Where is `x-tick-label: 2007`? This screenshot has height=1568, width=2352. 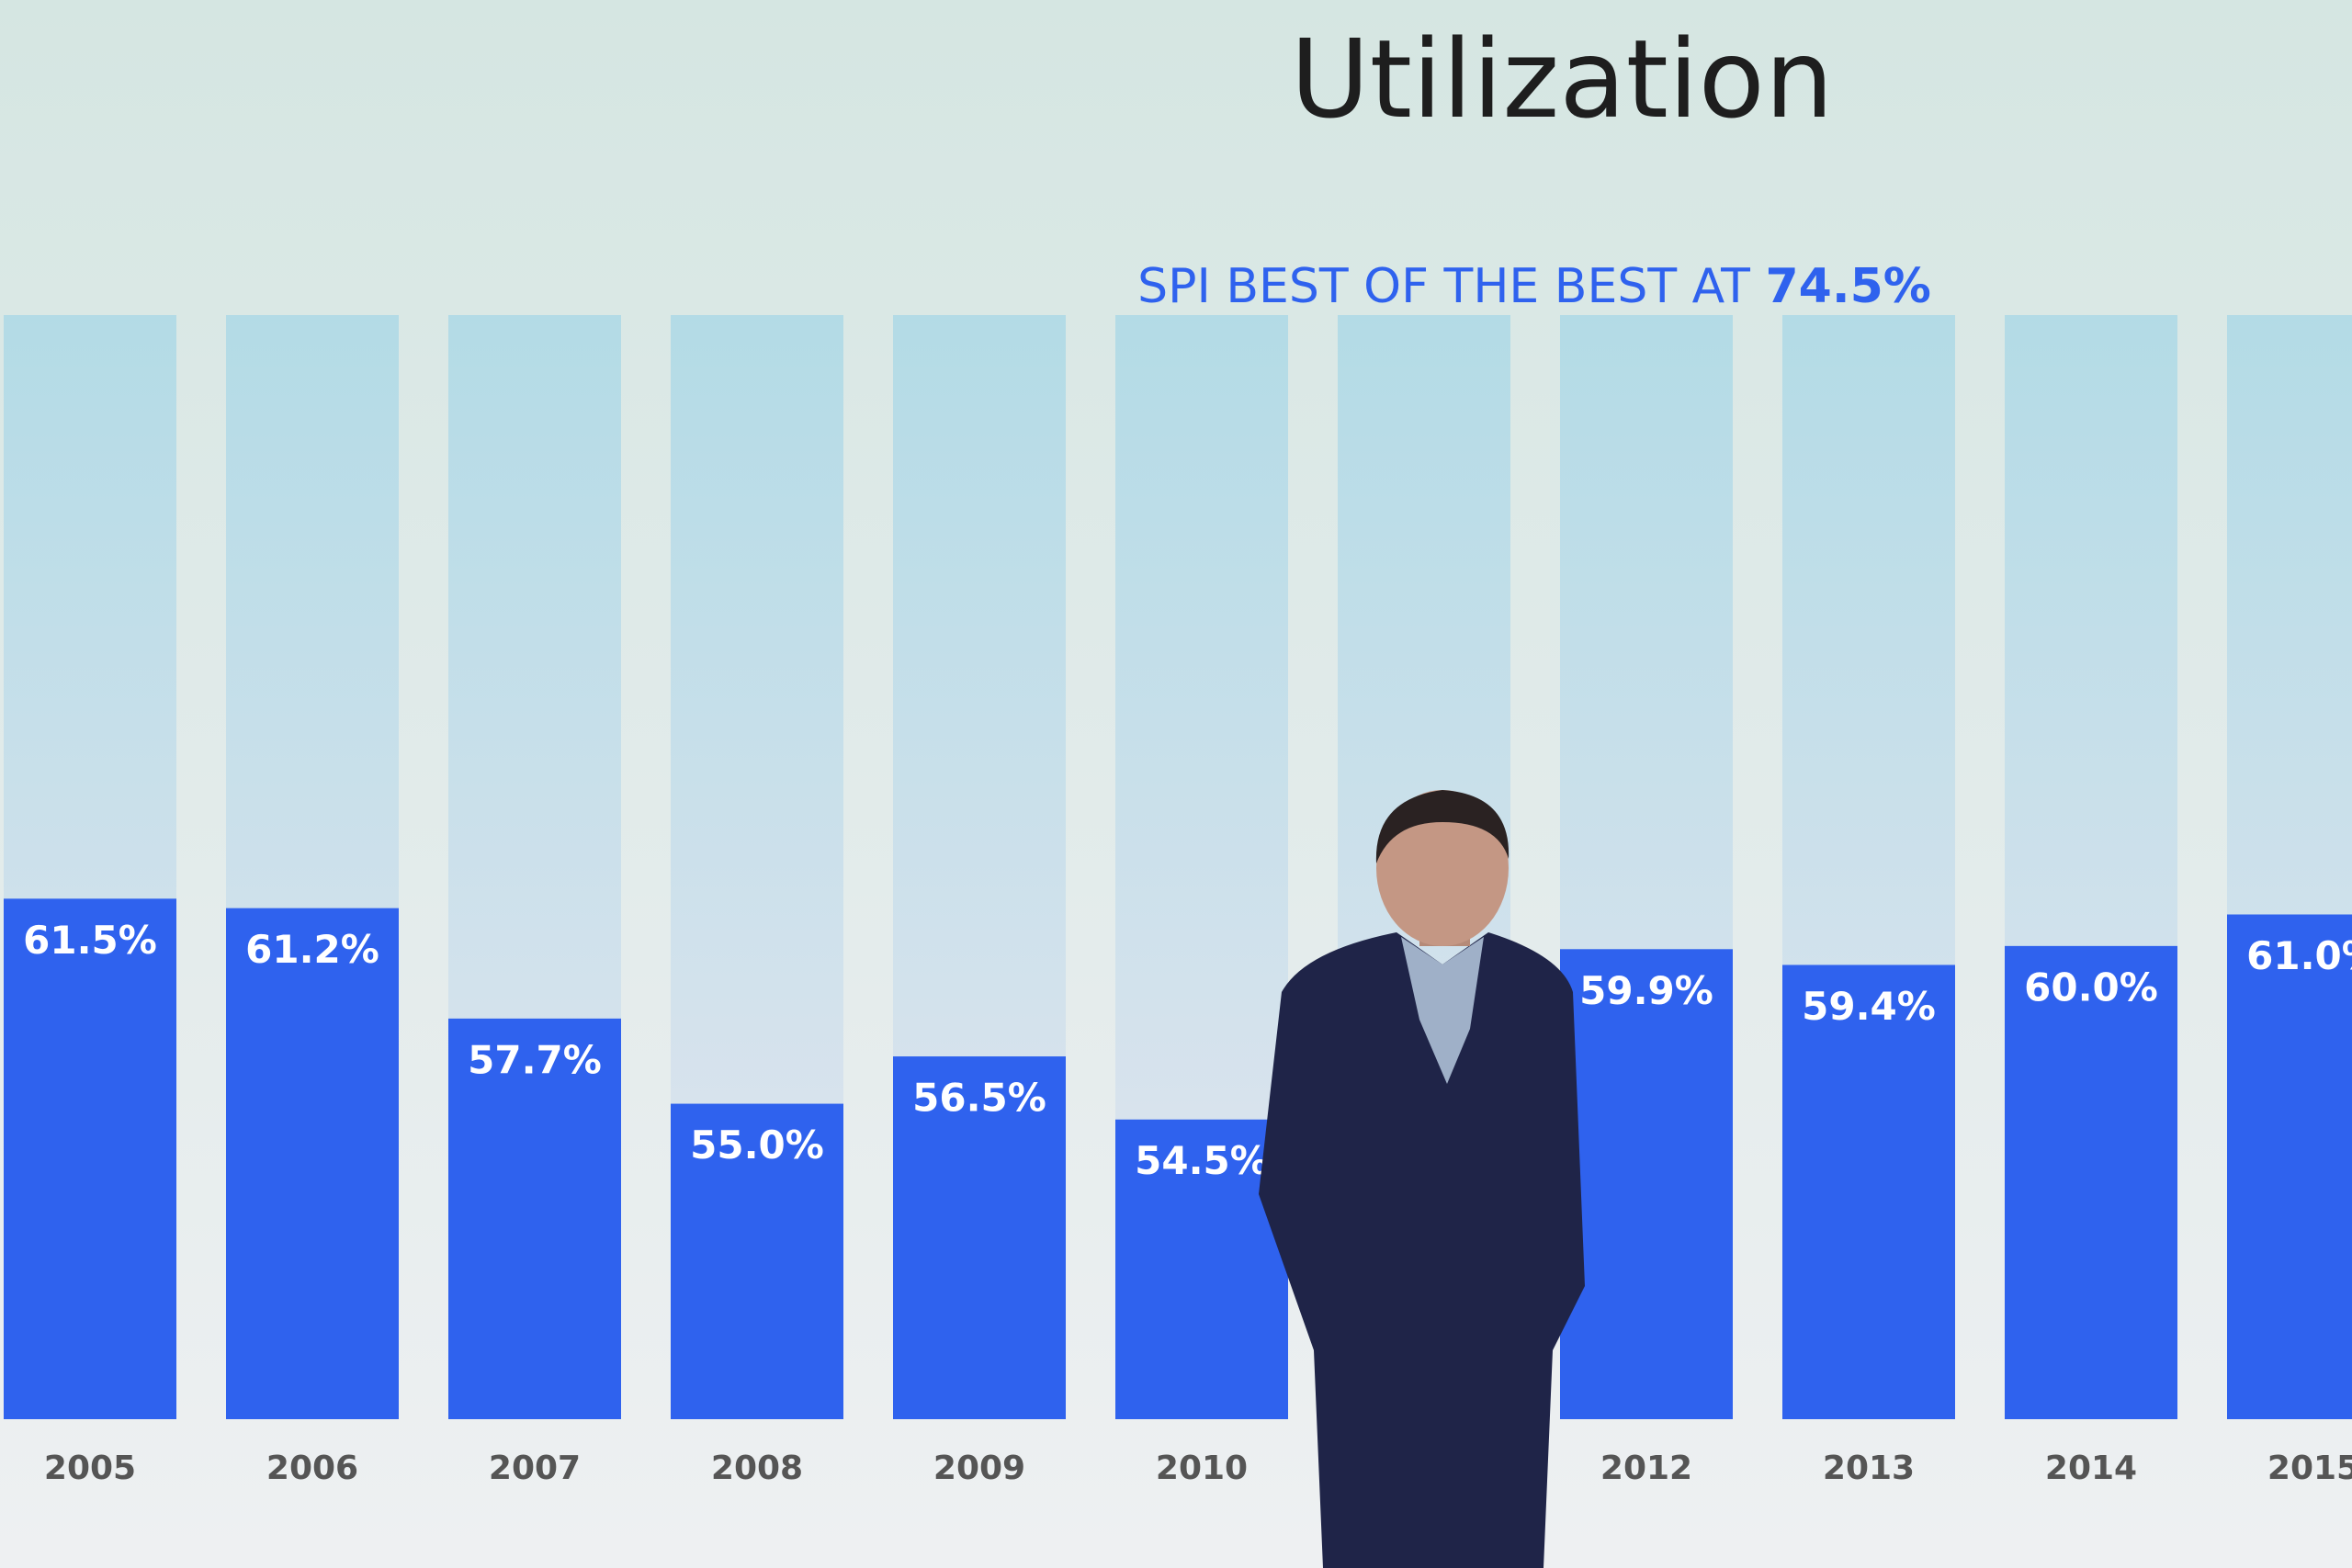
x-tick-label: 2007 is located at coordinates (535, 1469).